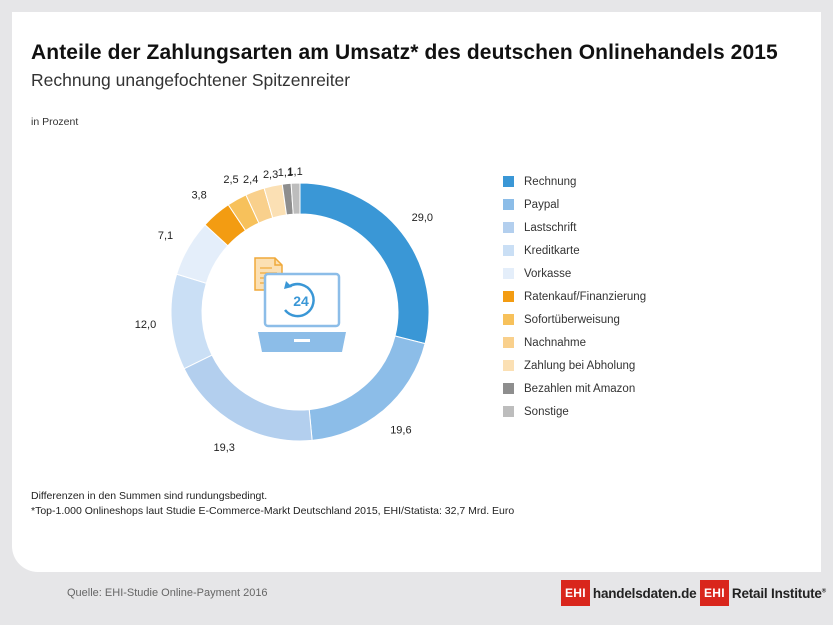  I want to click on unit-label: in Prozent, so click(55, 122).